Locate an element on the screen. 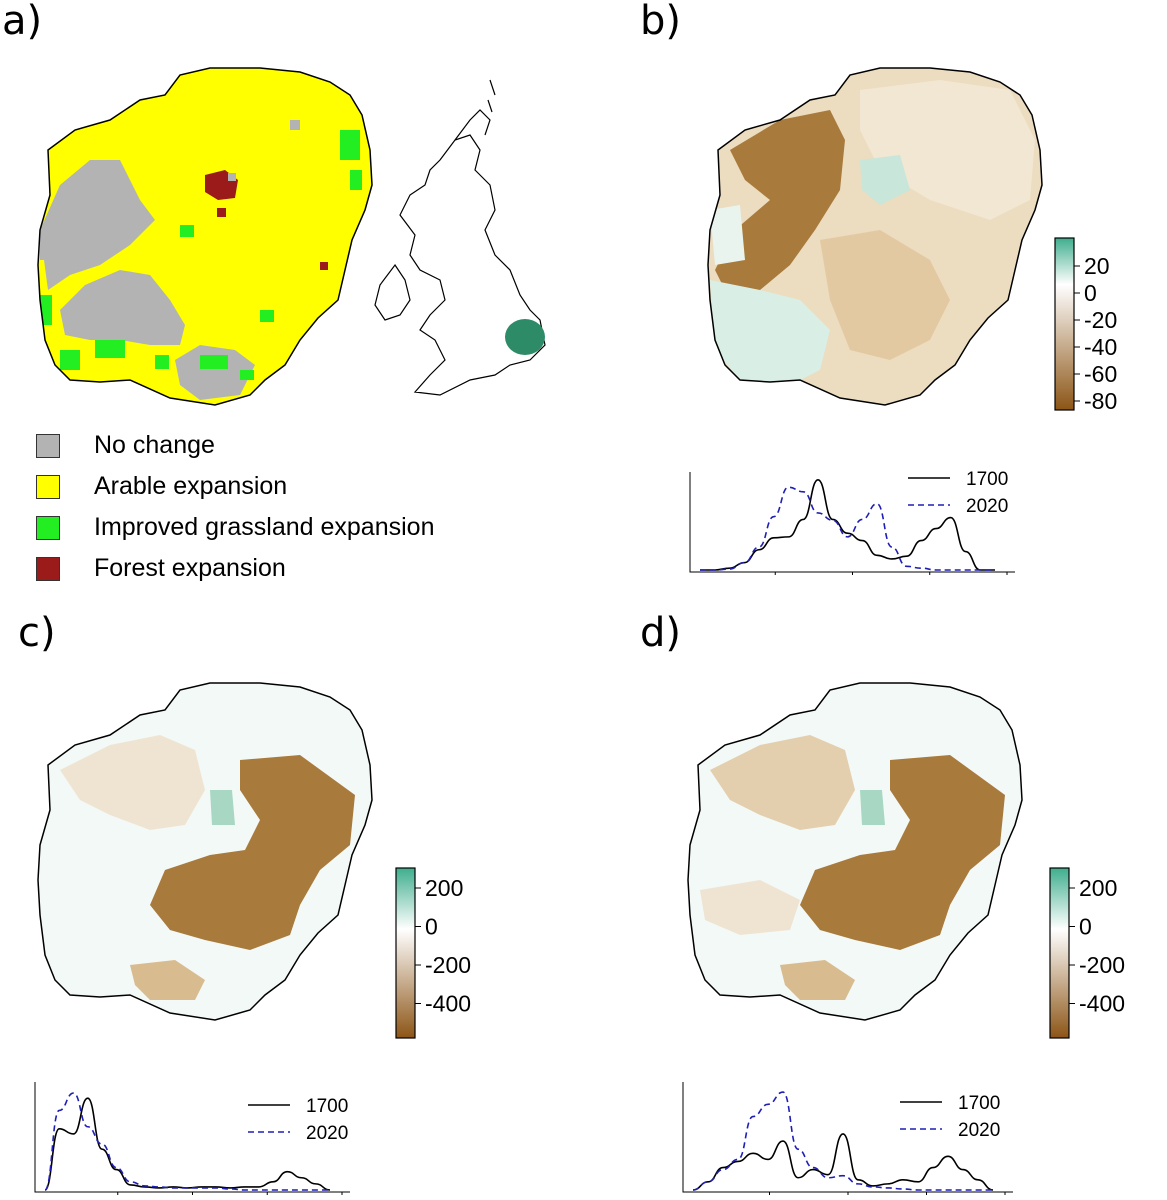 Image resolution: width=1167 pixels, height=1200 pixels. panel-label-d: d) is located at coordinates (660, 633).